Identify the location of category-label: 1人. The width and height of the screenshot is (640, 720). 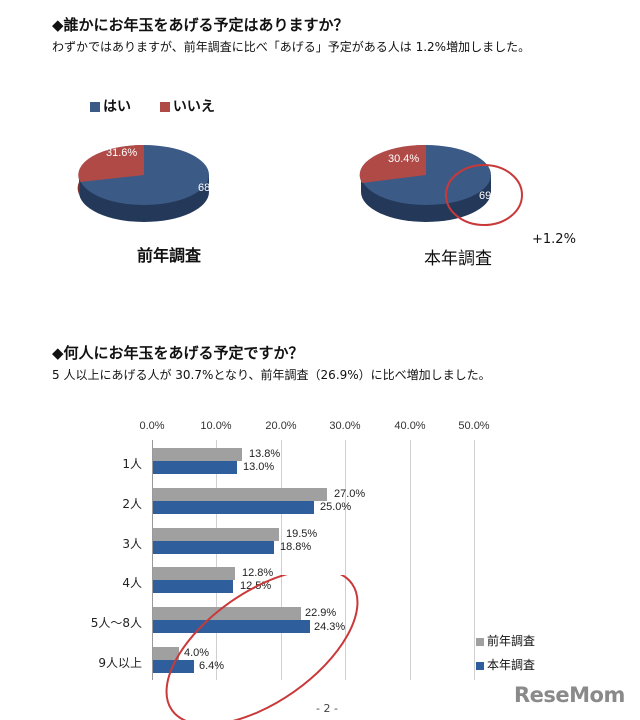
(132, 464).